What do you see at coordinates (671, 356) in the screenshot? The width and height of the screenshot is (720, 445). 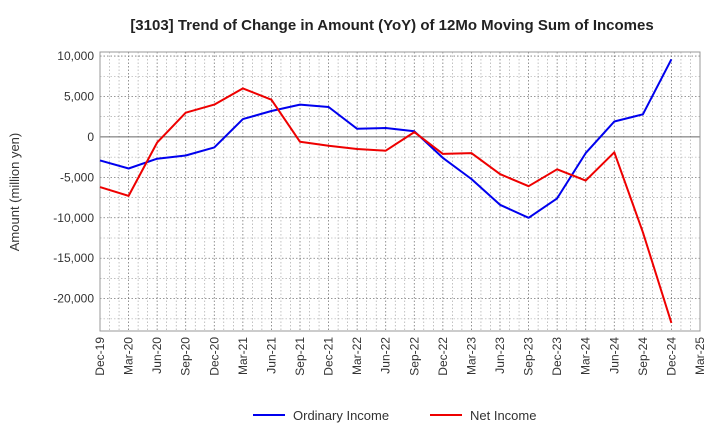 I see `x-tick-label: Dec-24` at bounding box center [671, 356].